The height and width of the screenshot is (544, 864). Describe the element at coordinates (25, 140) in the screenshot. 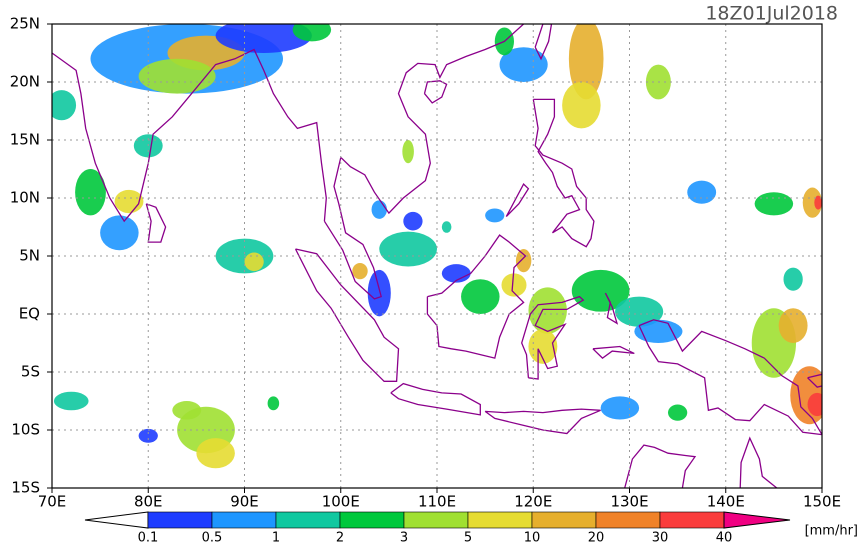

I see `lat-label: 15N` at that location.